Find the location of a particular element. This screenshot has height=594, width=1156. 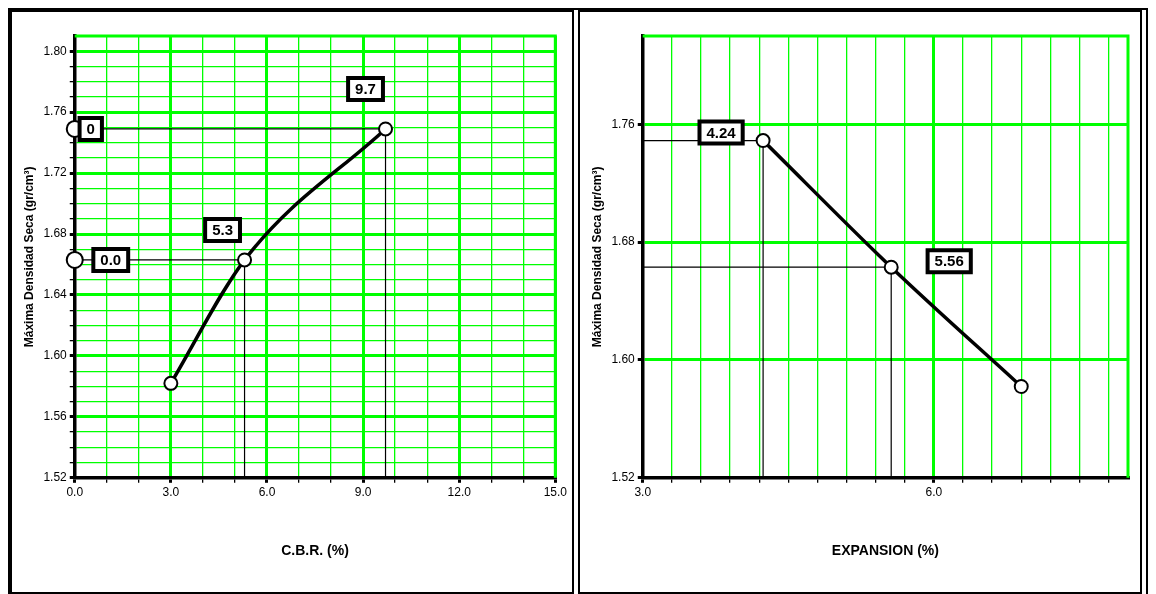

annotation: 0.0 is located at coordinates (111, 260).